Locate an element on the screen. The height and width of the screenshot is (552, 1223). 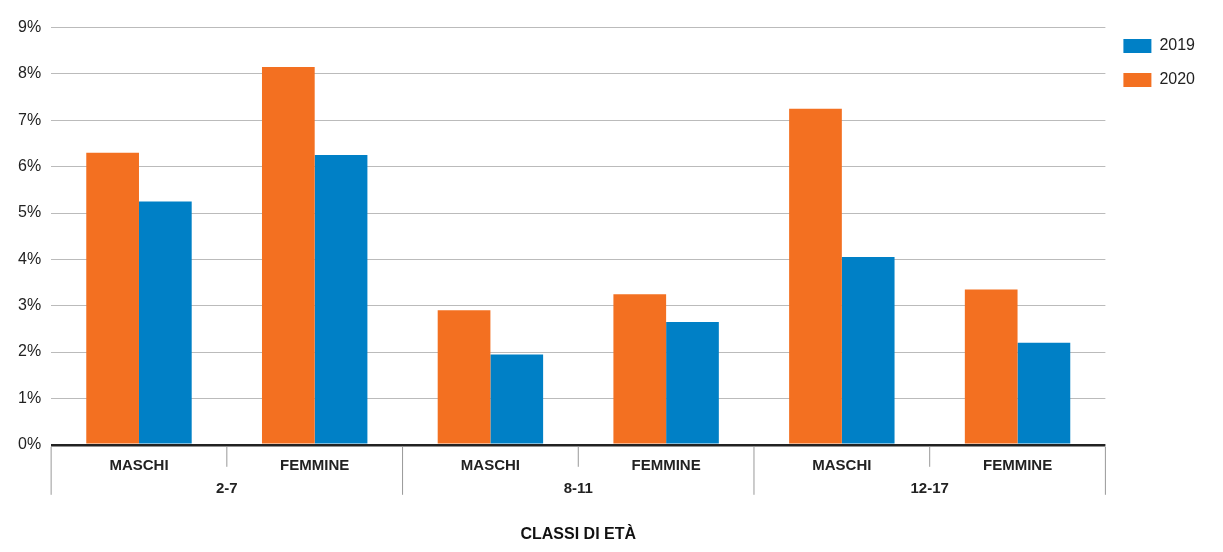
y-tick-label: 6% is located at coordinates (30, 166).